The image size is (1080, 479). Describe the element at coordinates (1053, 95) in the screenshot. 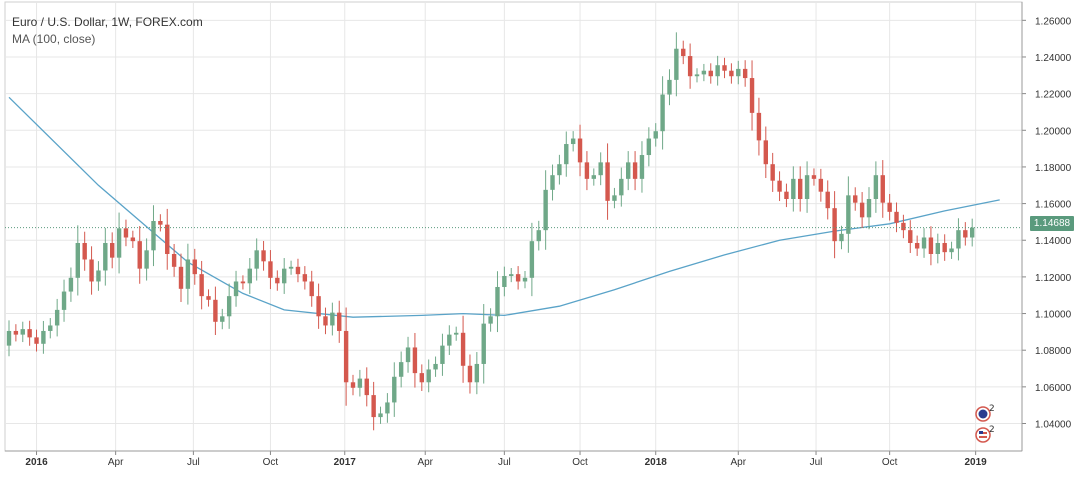

I see `y-tick-label: 1.22000` at that location.